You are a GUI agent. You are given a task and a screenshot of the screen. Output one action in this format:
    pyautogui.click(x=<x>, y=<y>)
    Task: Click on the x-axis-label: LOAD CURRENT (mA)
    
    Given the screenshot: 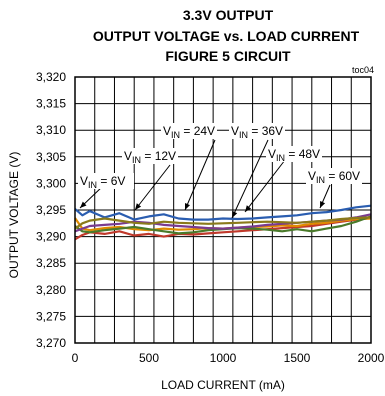 What is the action you would take?
    pyautogui.click(x=223, y=385)
    